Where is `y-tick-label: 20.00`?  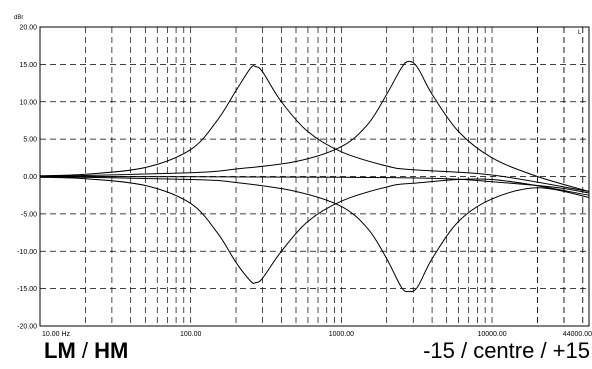
y-tick-label: 20.00 is located at coordinates (28, 28).